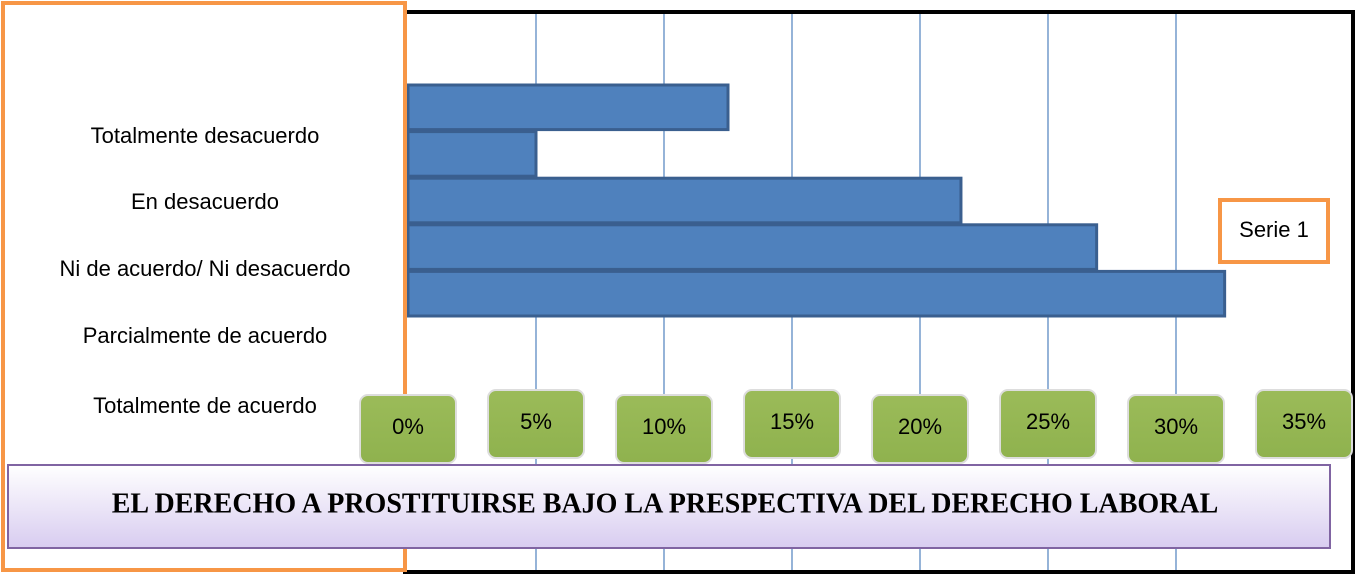  I want to click on legend-label: Serie 1, so click(1274, 229).